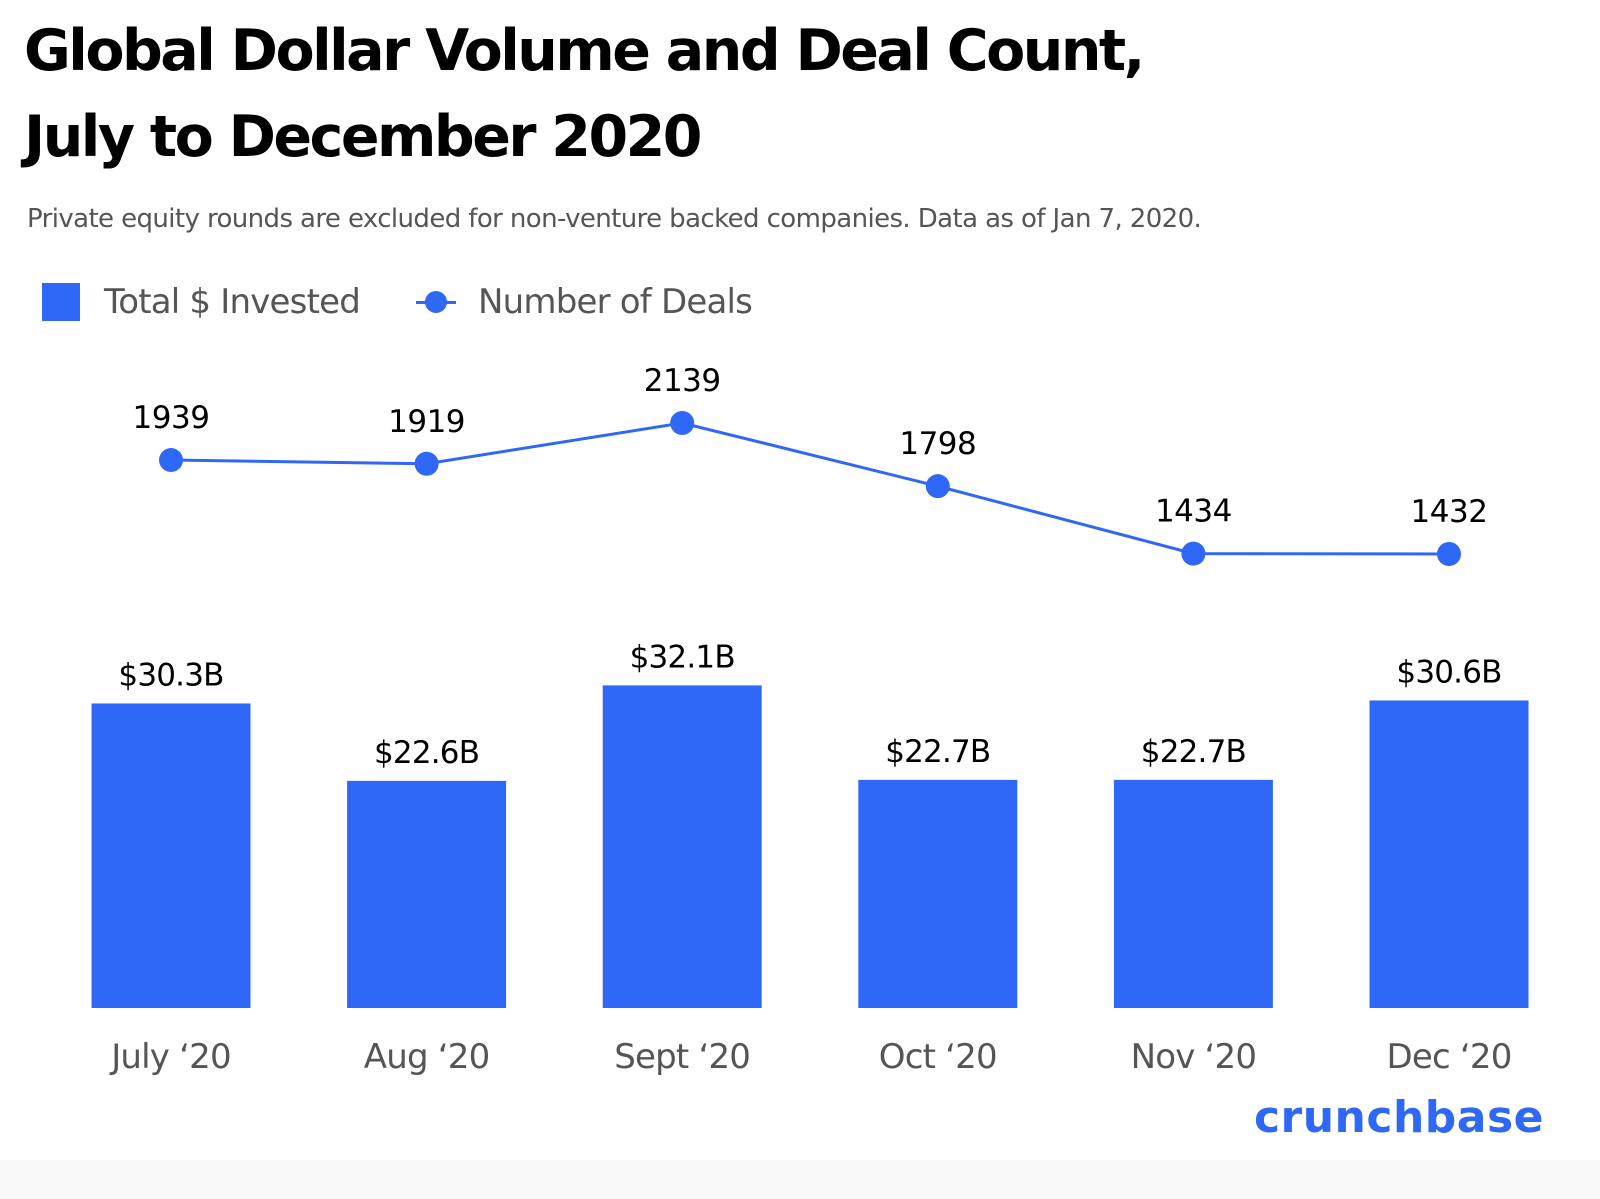 The image size is (1600, 1199). What do you see at coordinates (232, 302) in the screenshot?
I see `legend-bar-label: Total $ Invested` at bounding box center [232, 302].